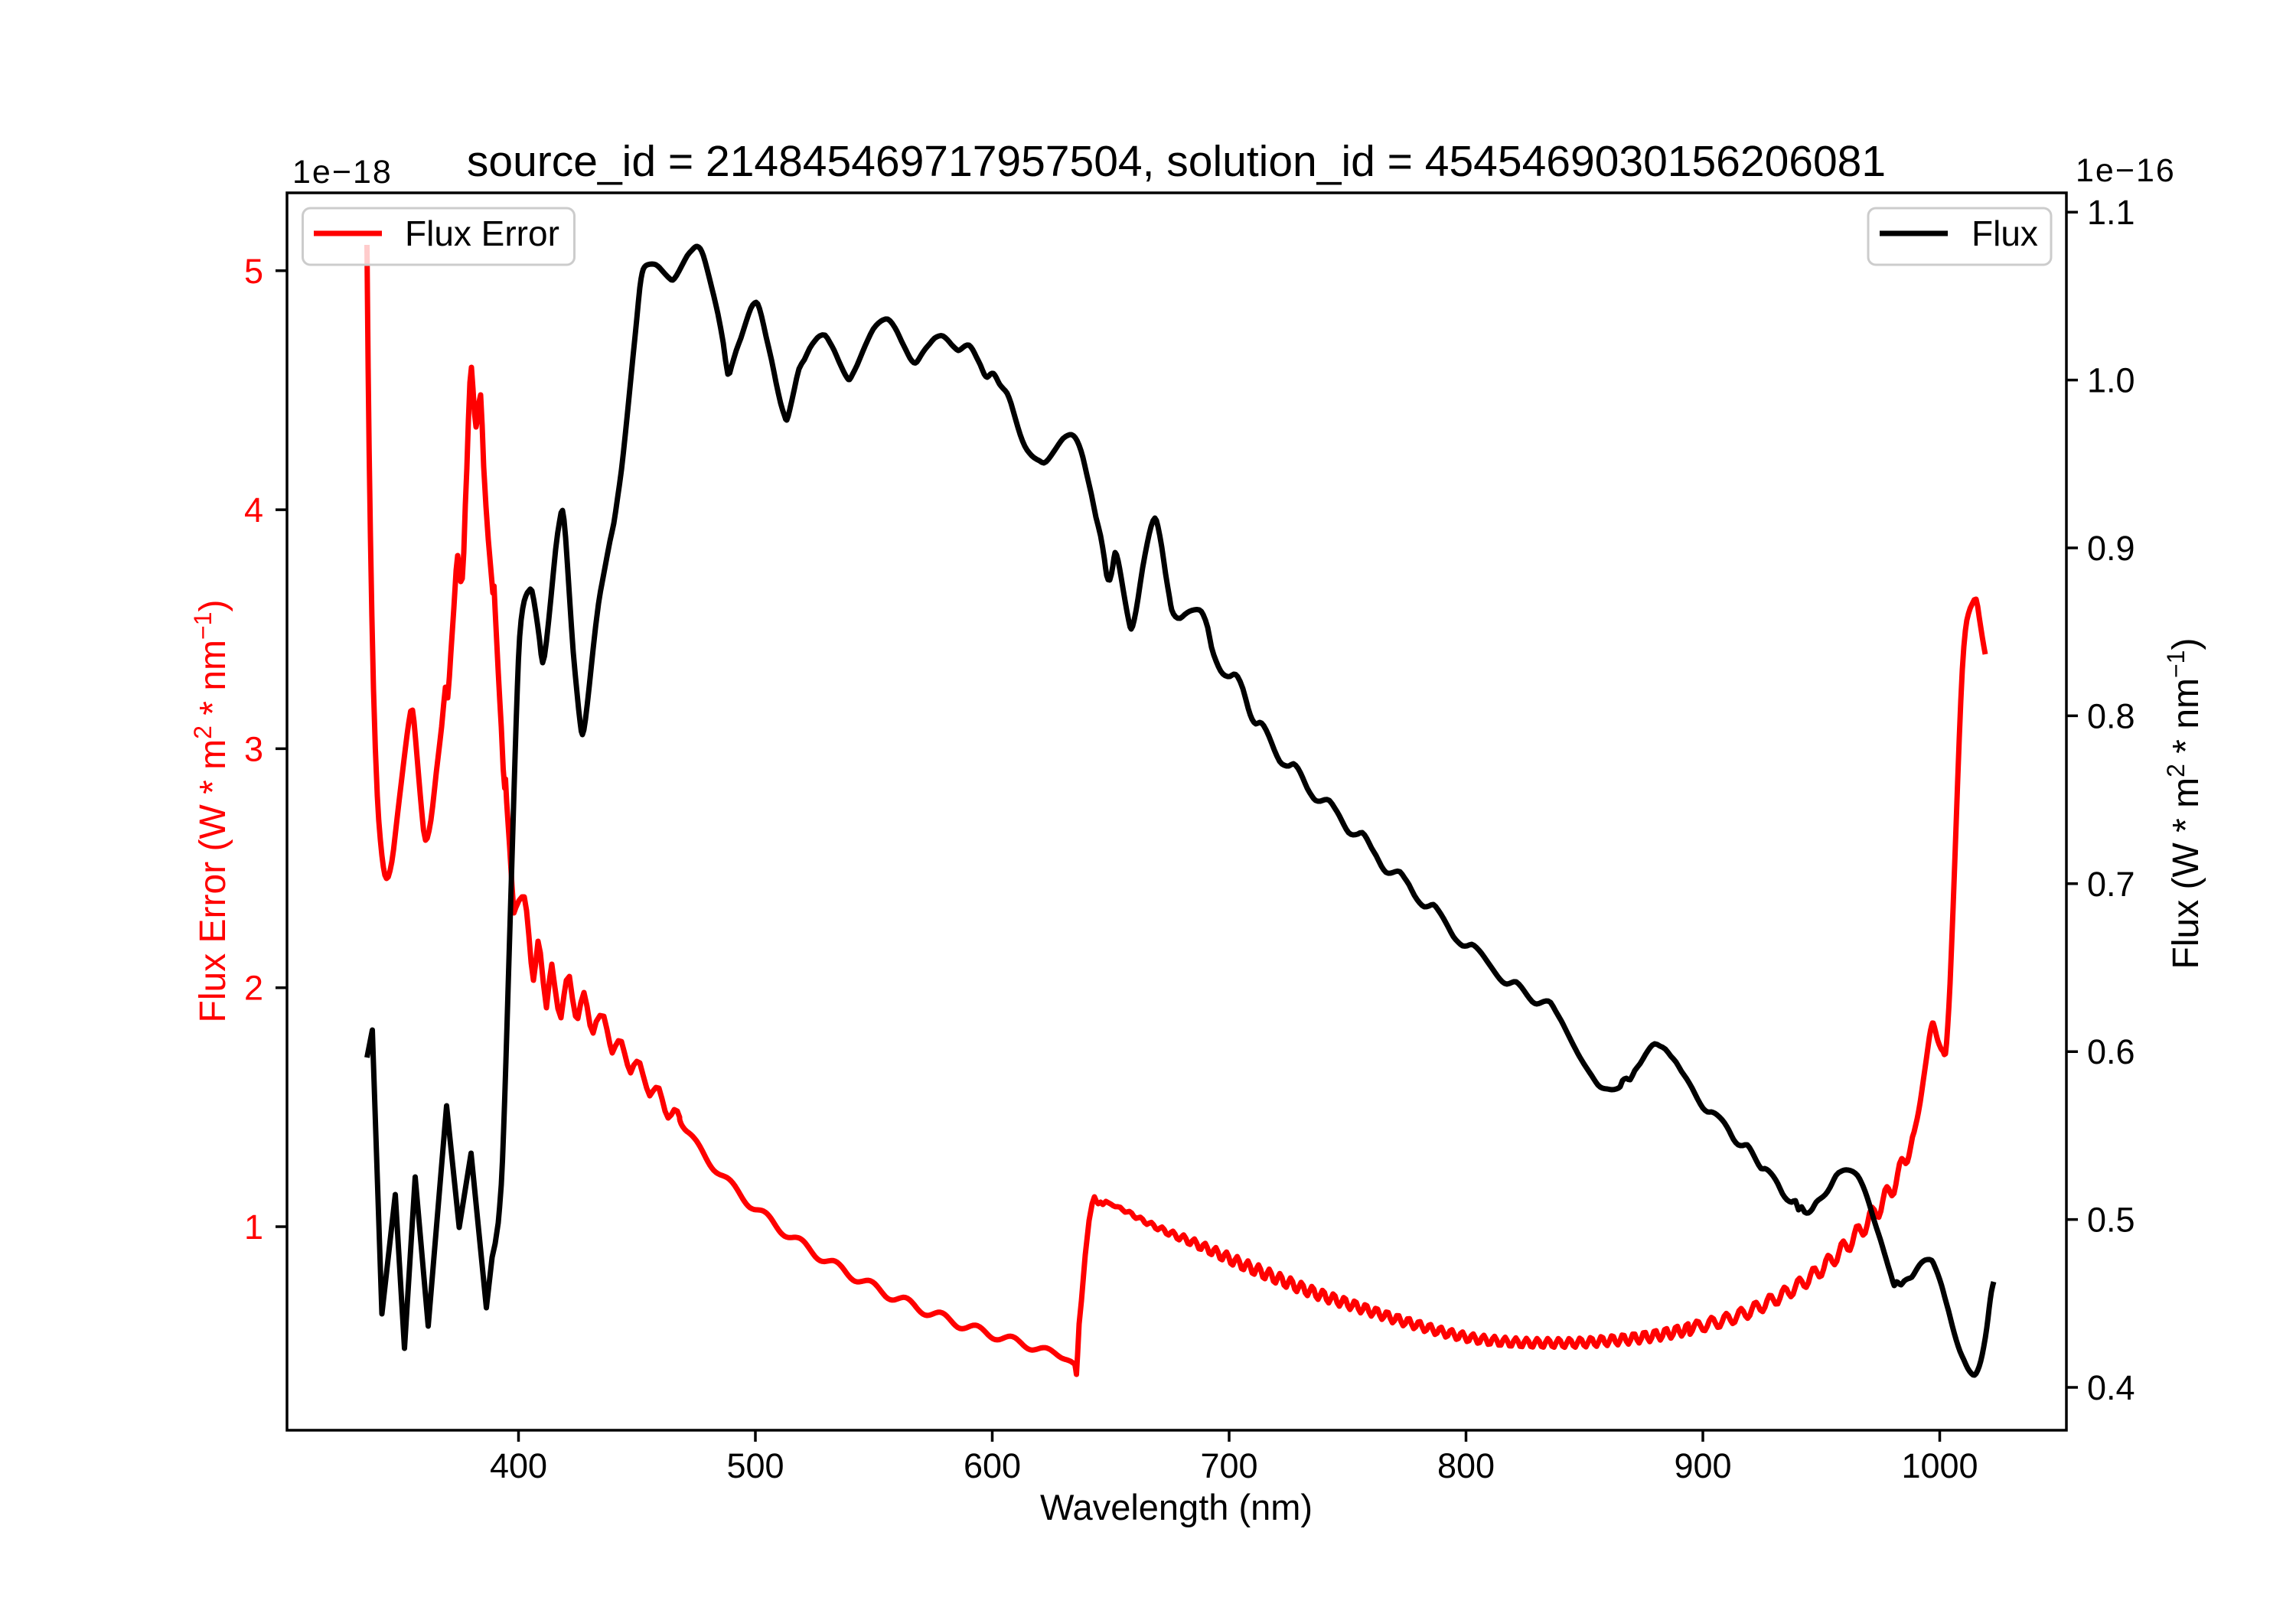 The width and height of the screenshot is (2296, 1607). I want to click on svg-text: 2, so click(253, 988).